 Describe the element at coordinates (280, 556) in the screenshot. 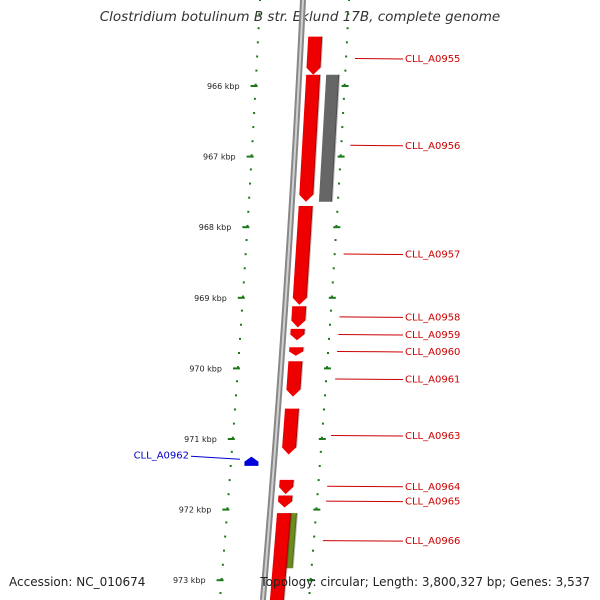

I see `gene-cll_a0966` at that location.